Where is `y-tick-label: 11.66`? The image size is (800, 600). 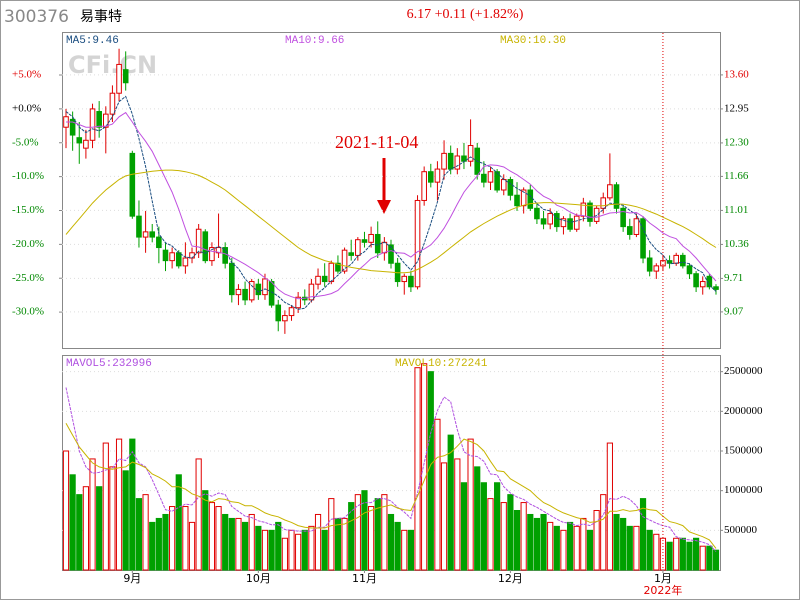 y-tick-label: 11.66 is located at coordinates (736, 176).